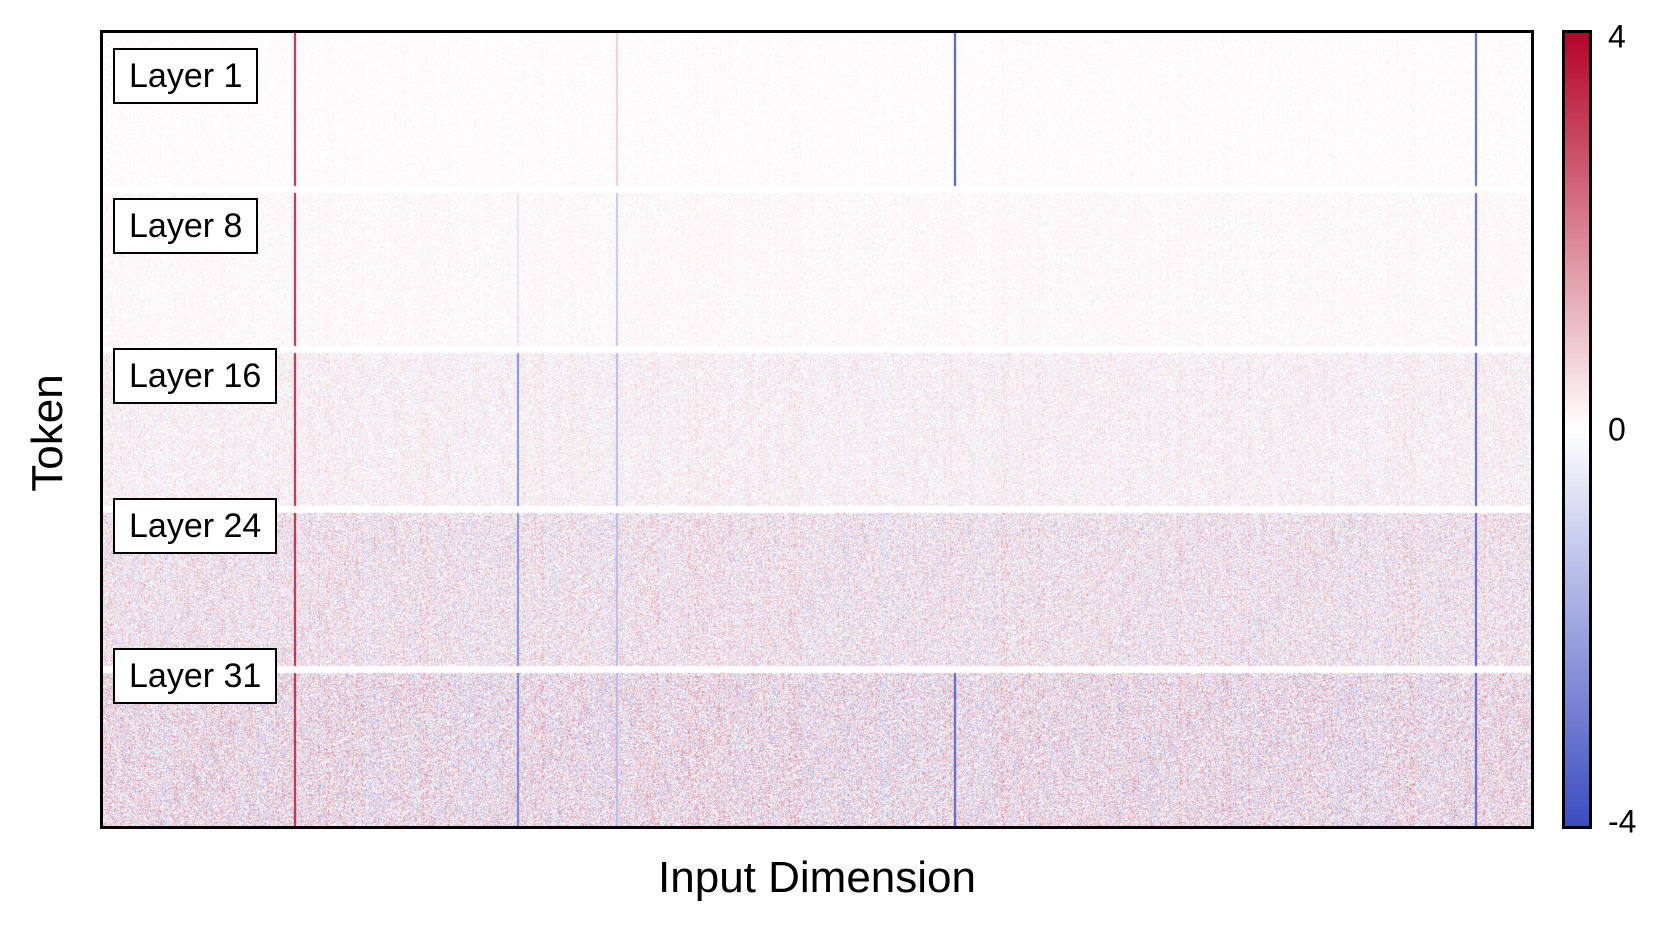  What do you see at coordinates (186, 76) in the screenshot?
I see `panel-label-layer-1: Layer 1` at bounding box center [186, 76].